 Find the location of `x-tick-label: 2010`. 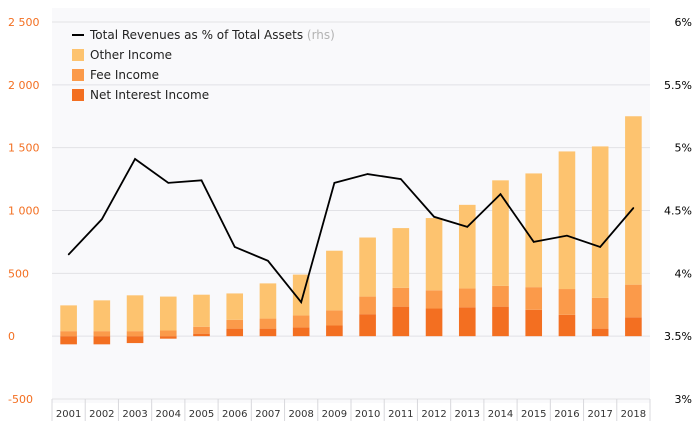

x-tick-label: 2010 is located at coordinates (367, 414).